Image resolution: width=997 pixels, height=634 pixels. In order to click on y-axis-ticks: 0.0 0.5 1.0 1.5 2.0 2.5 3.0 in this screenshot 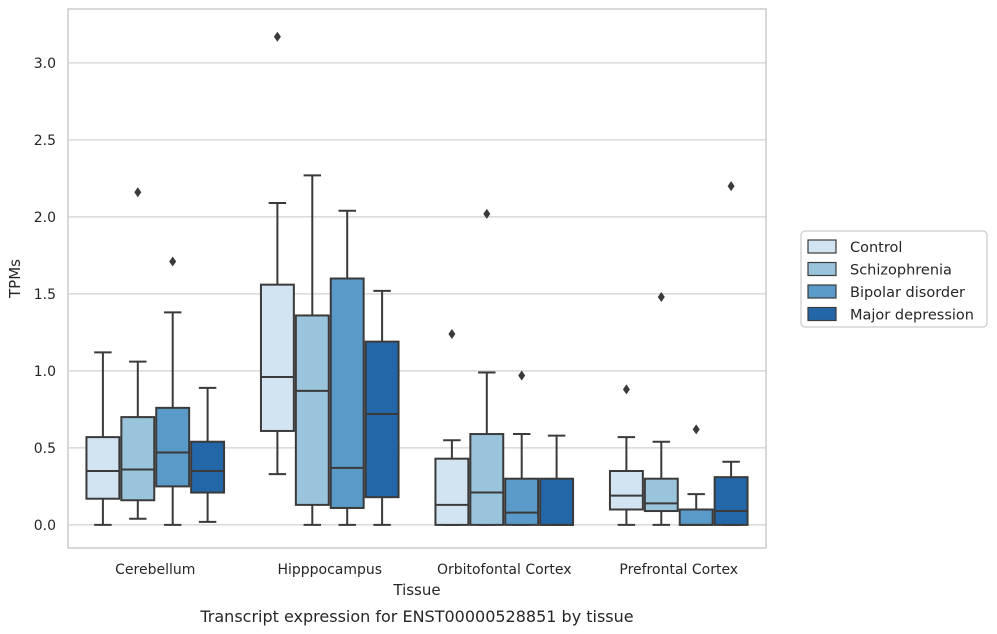, I will do `click(45, 295)`.